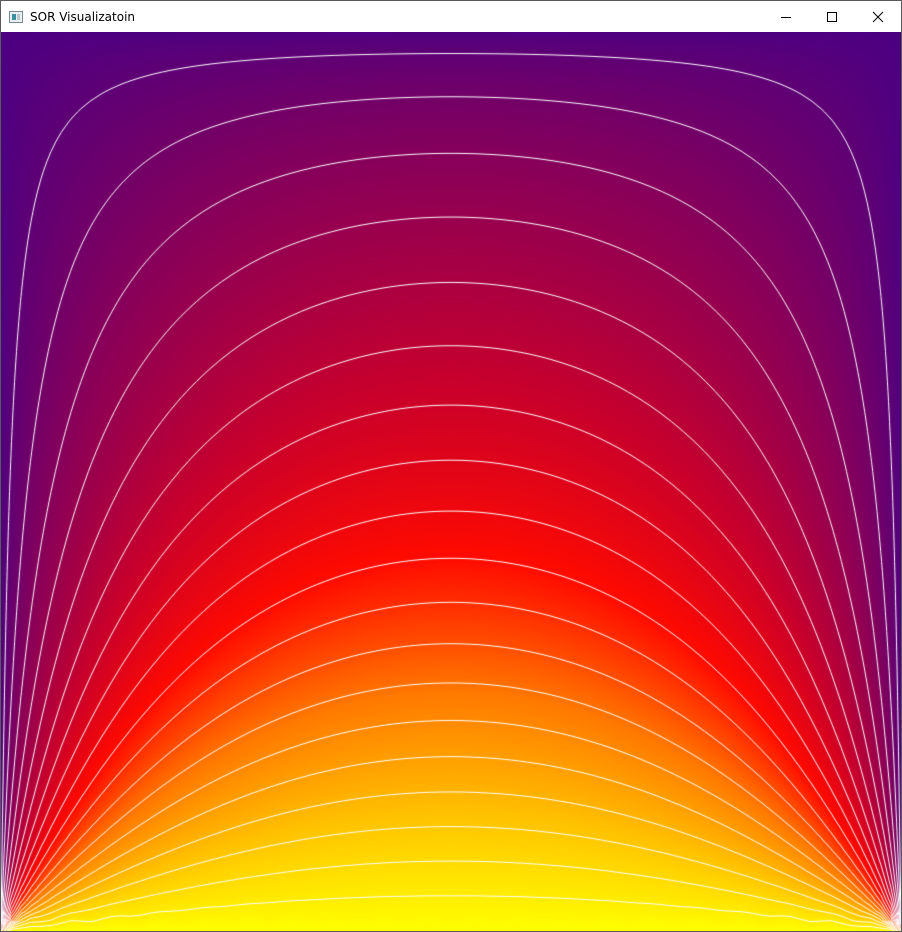 Image resolution: width=902 pixels, height=932 pixels. I want to click on maximize-button, so click(832, 16).